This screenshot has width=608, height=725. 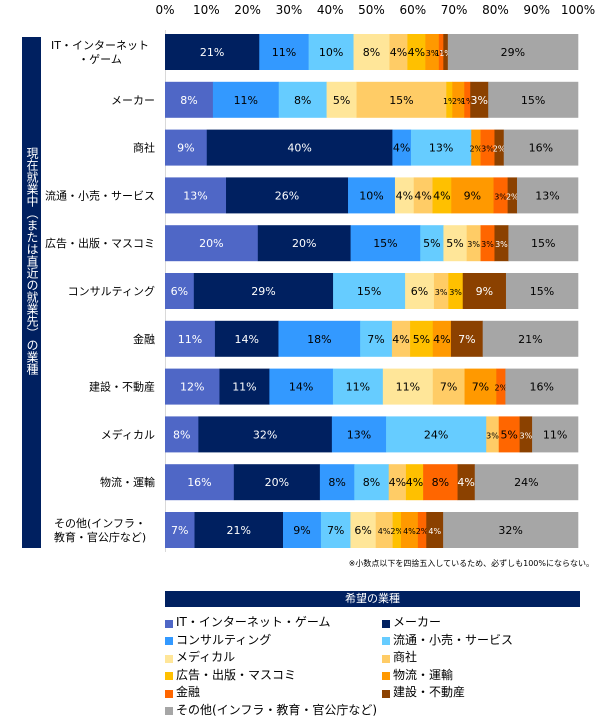 What do you see at coordinates (484, 291) in the screenshot?
I see `bar-data-label: 9%` at bounding box center [484, 291].